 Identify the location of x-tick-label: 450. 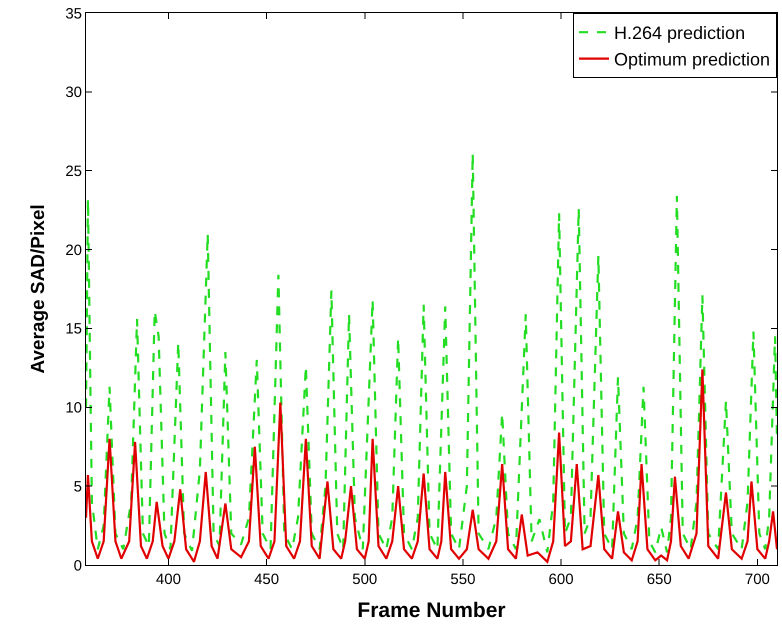
(267, 579).